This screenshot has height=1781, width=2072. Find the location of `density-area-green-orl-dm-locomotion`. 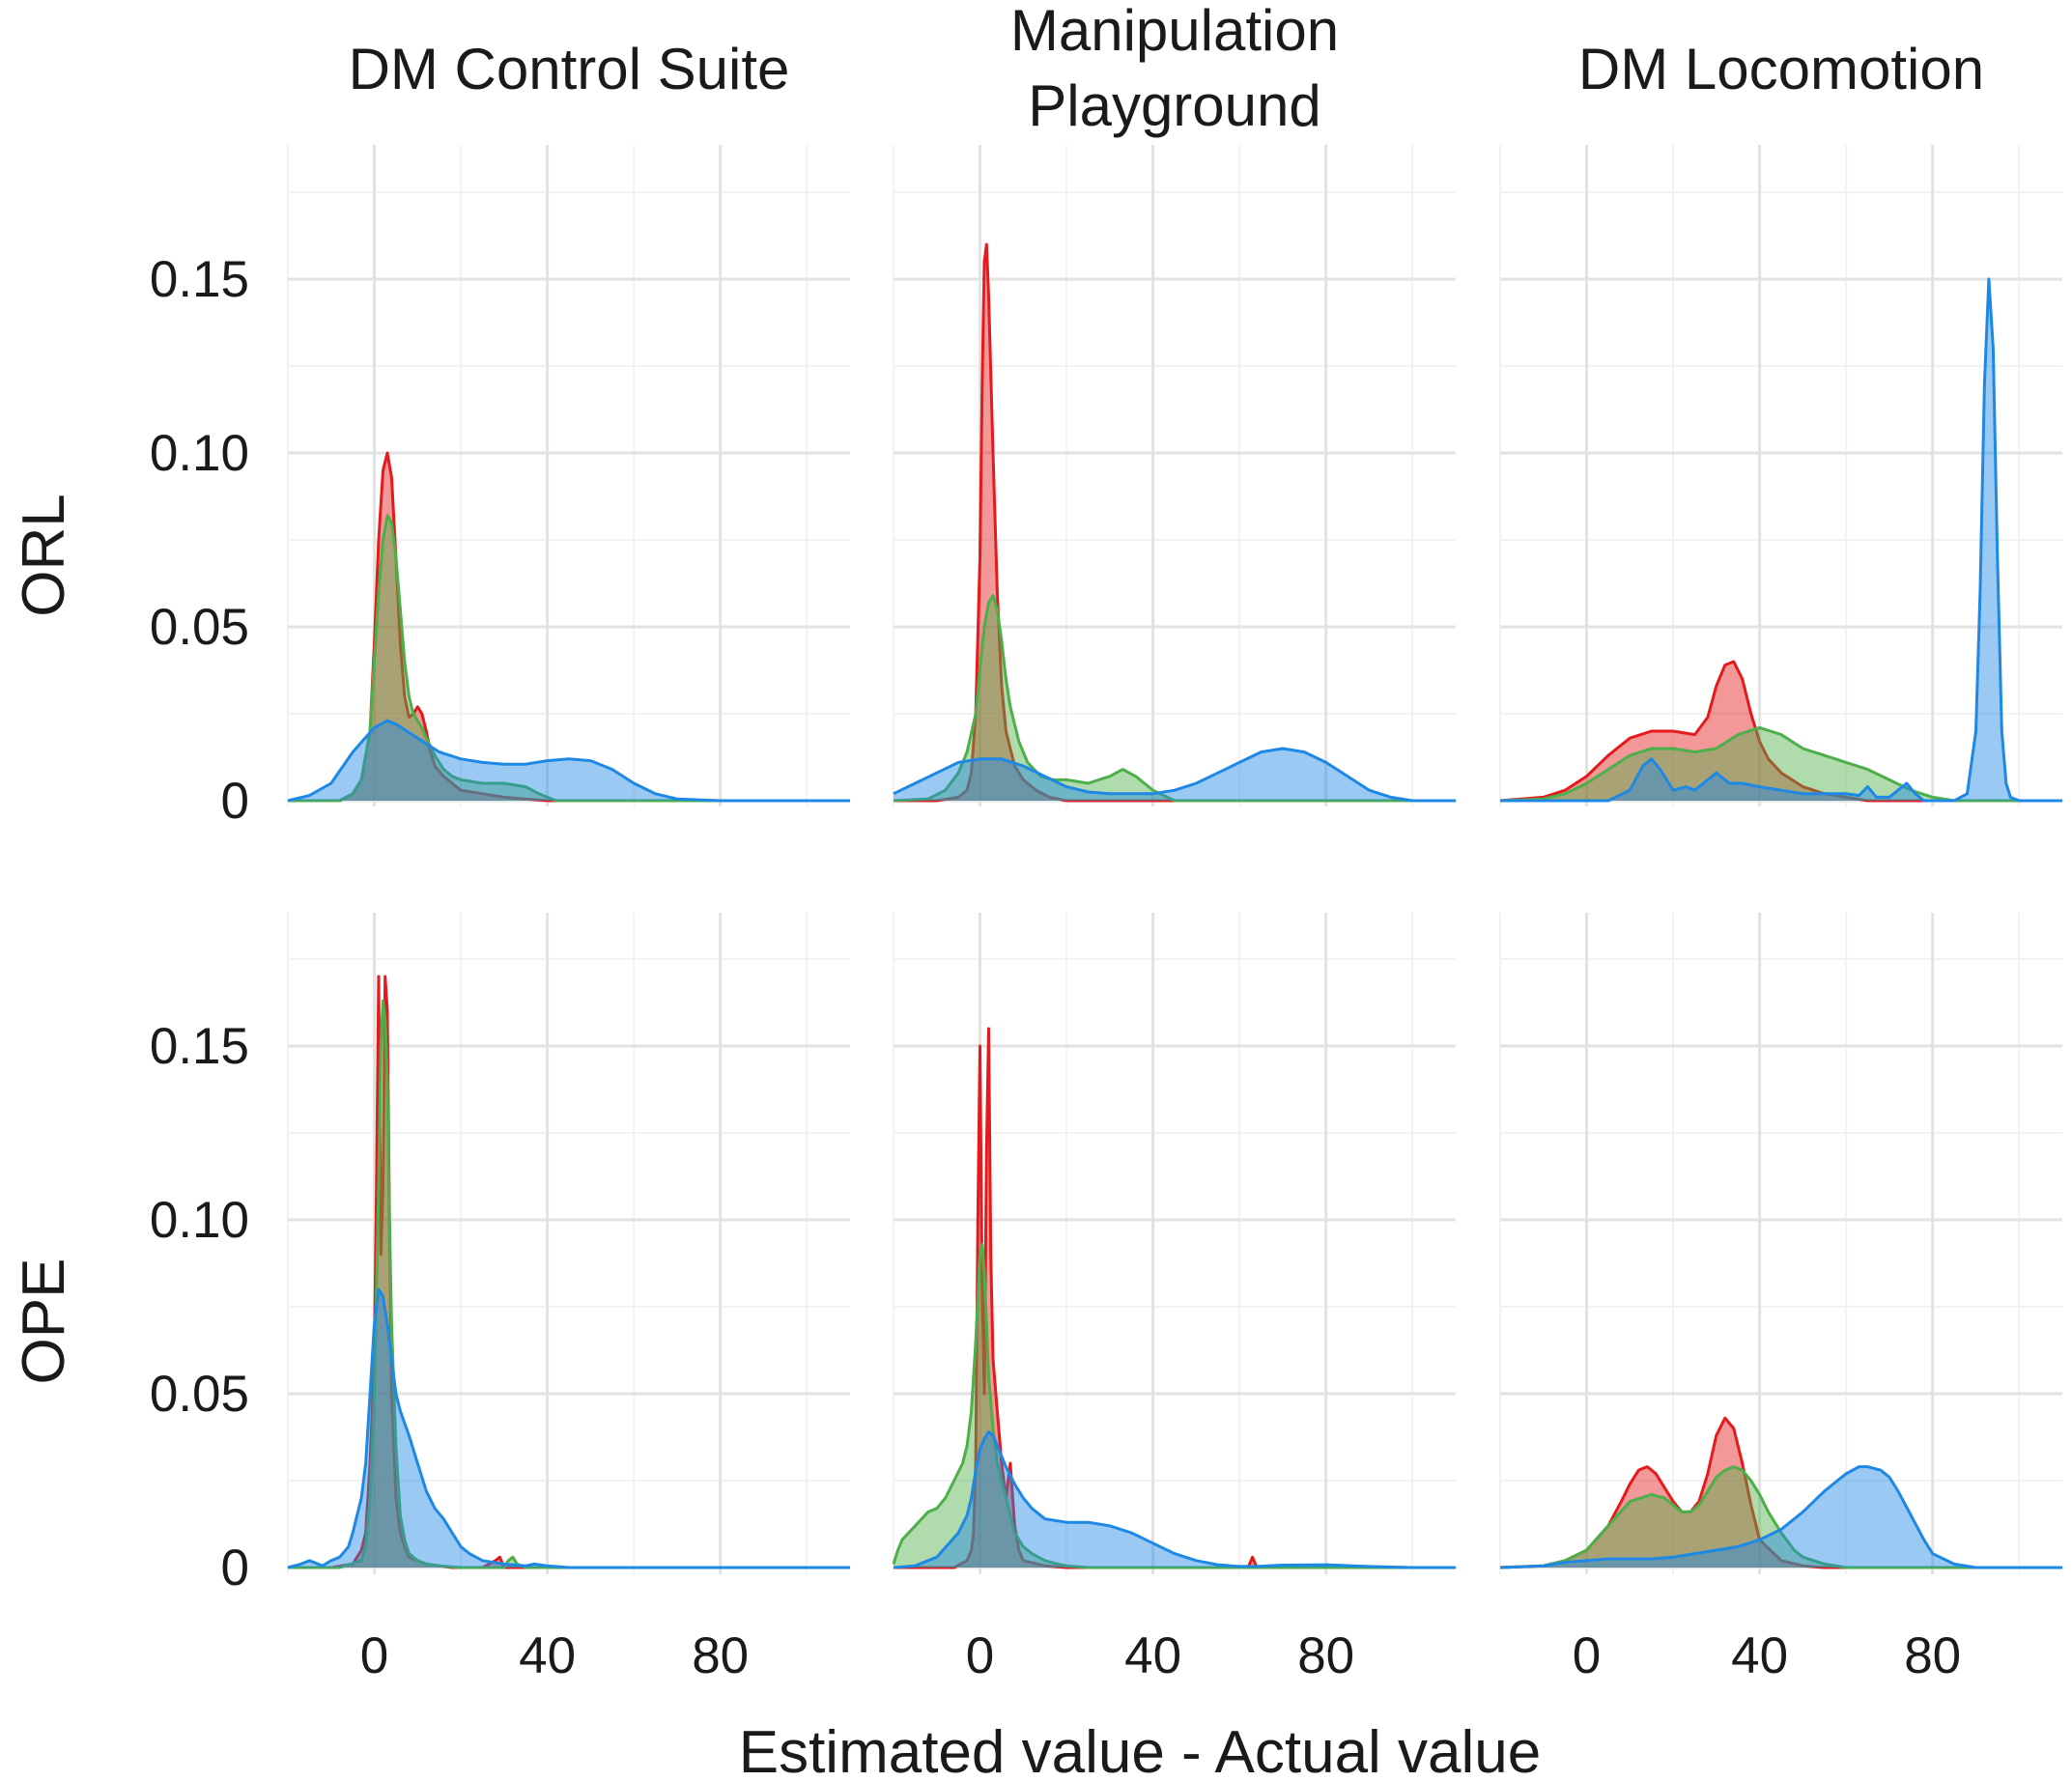

density-area-green-orl-dm-locomotion is located at coordinates (1781, 764).